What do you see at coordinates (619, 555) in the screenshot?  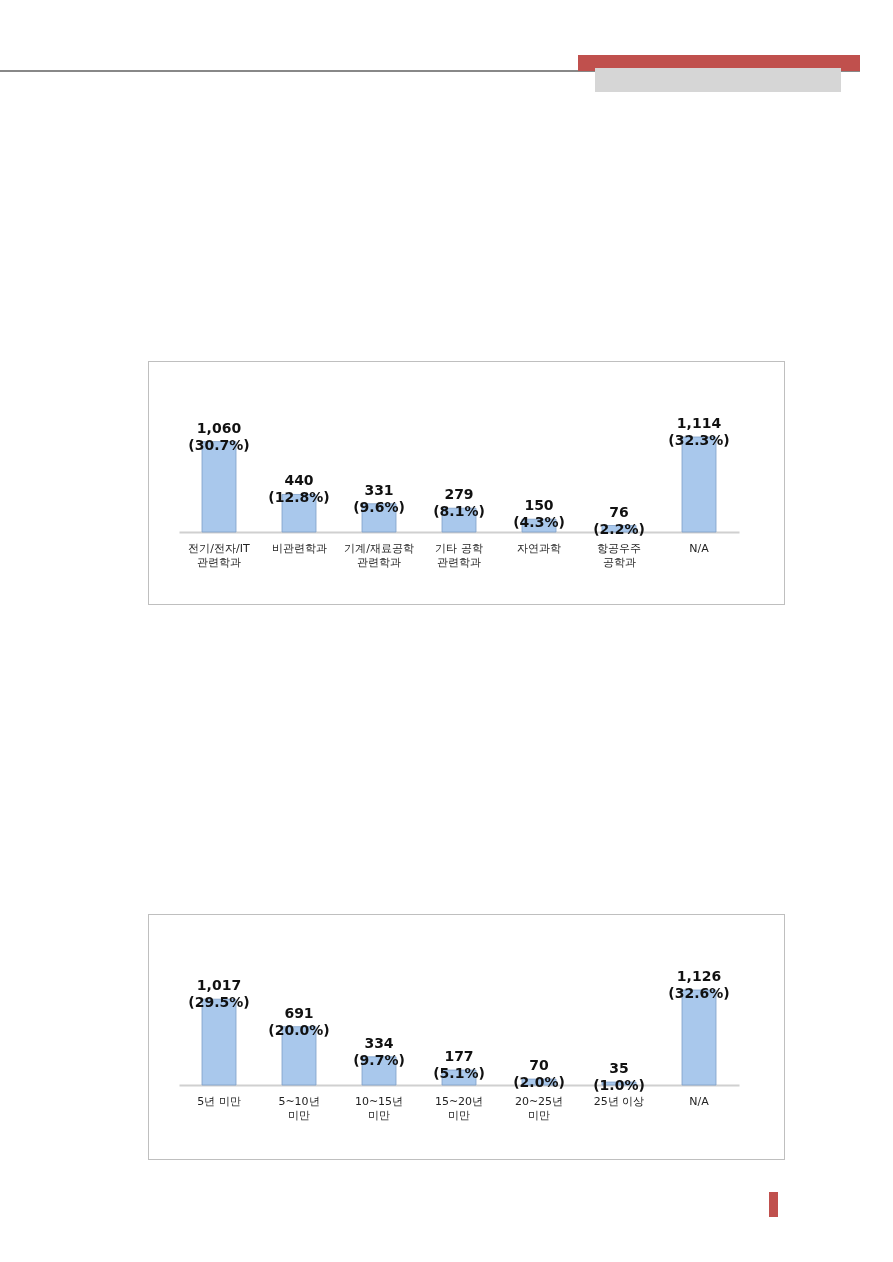 I see `x-tick-label: 항공우주 공학과` at bounding box center [619, 555].